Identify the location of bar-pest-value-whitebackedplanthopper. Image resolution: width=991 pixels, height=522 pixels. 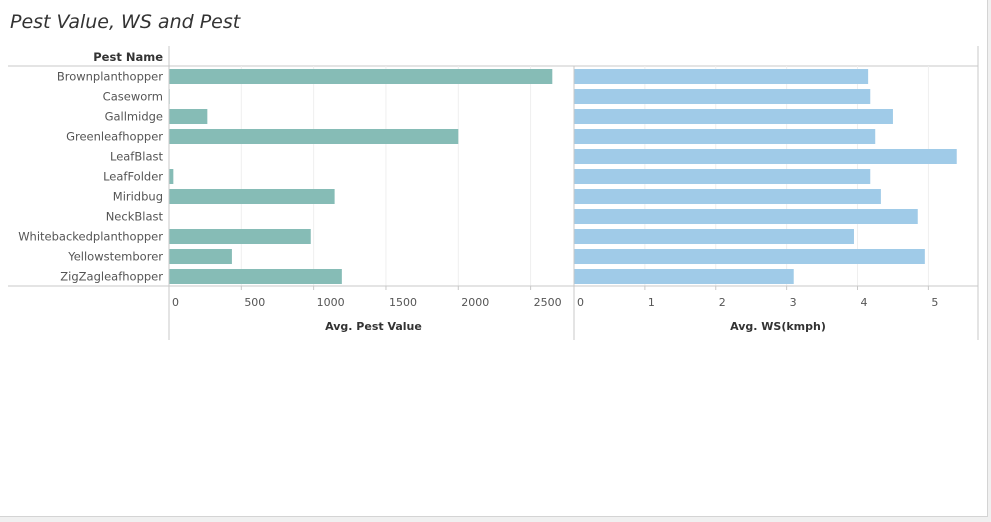
(240, 236).